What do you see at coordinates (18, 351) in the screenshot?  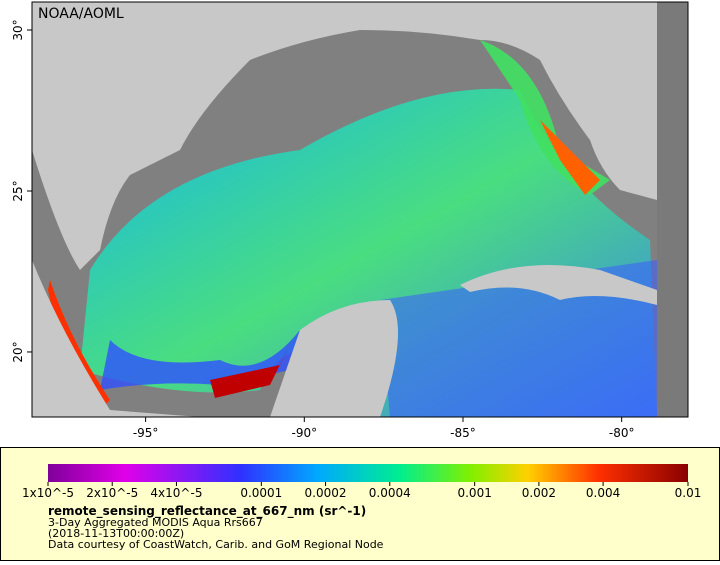 I see `y-tick-label: 20°` at bounding box center [18, 351].